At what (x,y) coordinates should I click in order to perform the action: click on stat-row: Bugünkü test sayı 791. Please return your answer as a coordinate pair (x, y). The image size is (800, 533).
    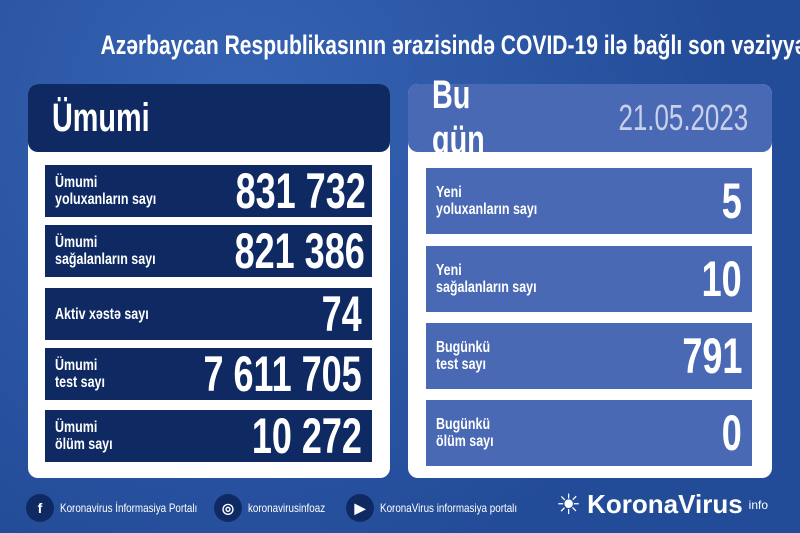
    Looking at the image, I should click on (589, 356).